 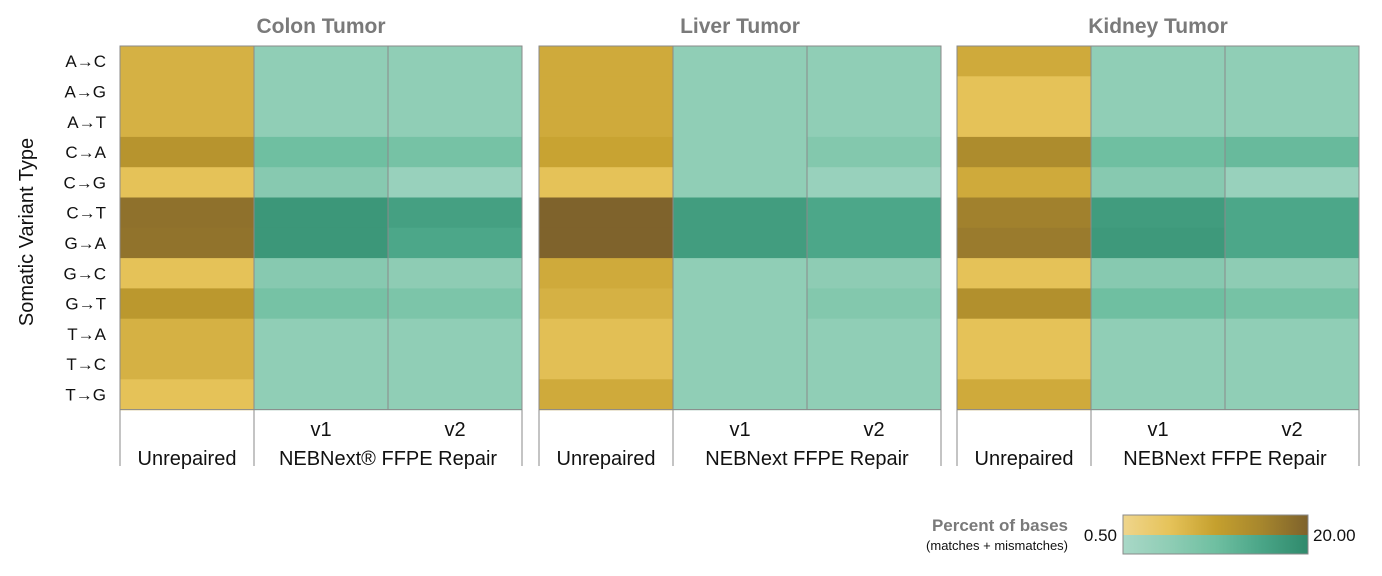 I want to click on row-label: G→C, so click(x=85, y=273).